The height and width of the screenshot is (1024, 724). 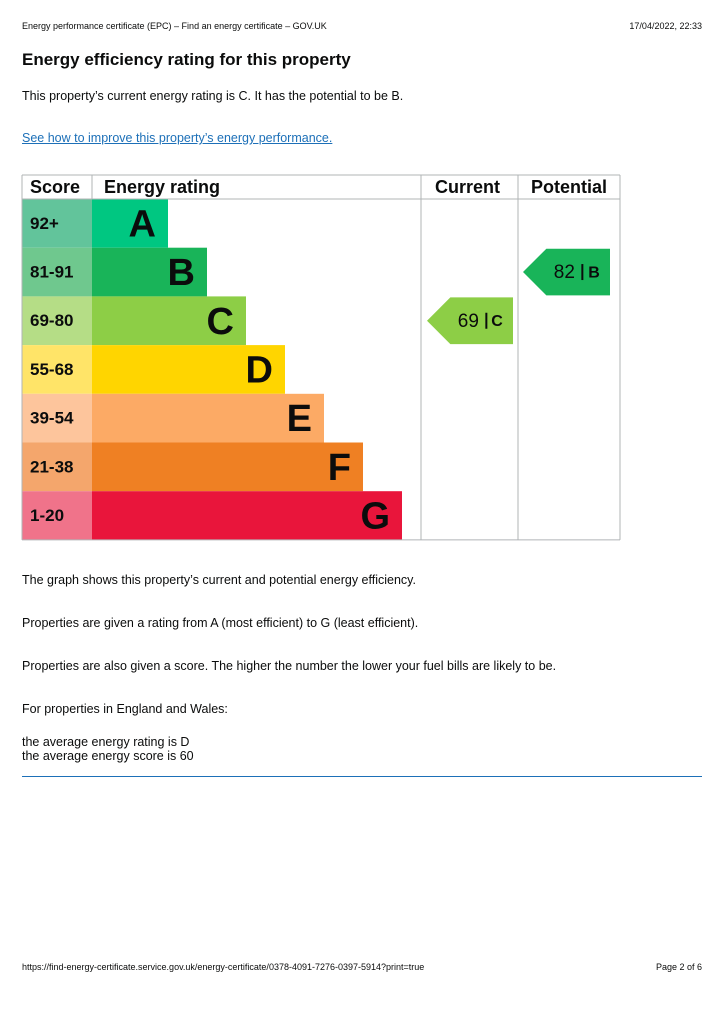 I want to click on potential-score: 82, so click(x=564, y=272).